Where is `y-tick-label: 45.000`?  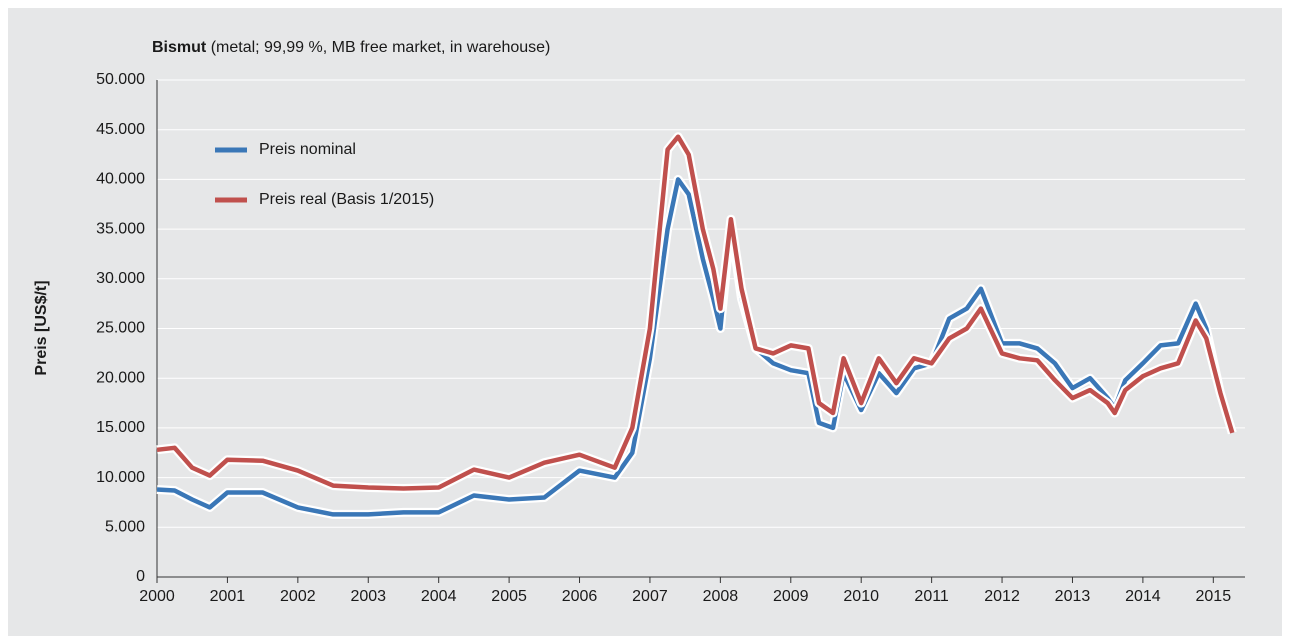
y-tick-label: 45.000 is located at coordinates (120, 129).